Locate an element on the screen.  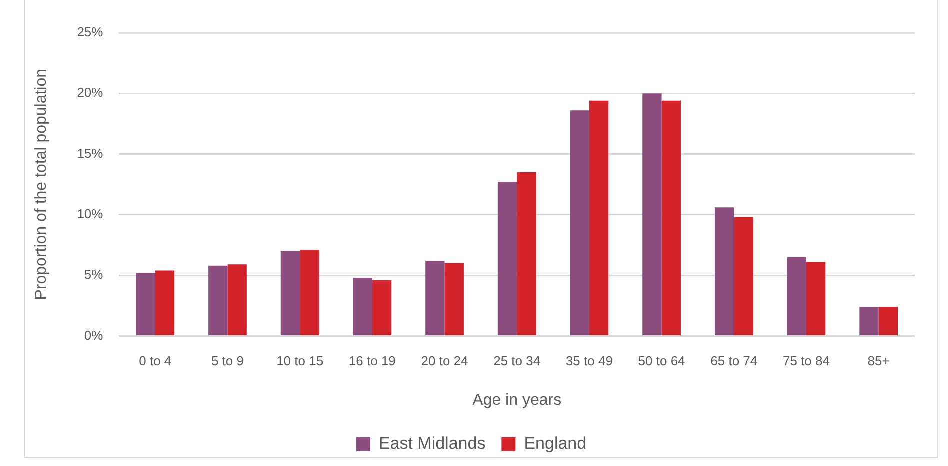
y-tick-label: 15% is located at coordinates (90, 153).